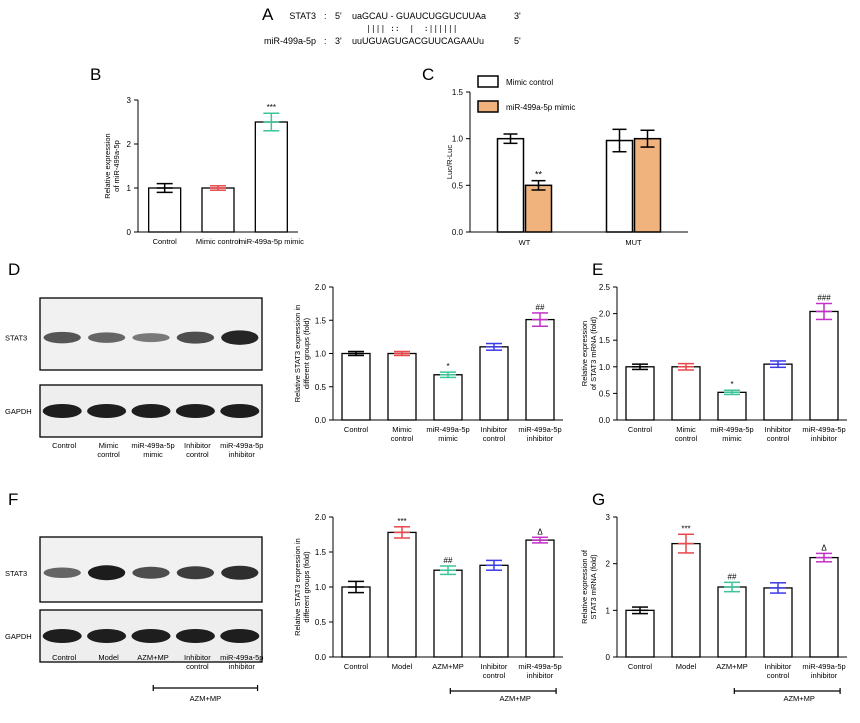 The height and width of the screenshot is (723, 860). Describe the element at coordinates (356, 429) in the screenshot. I see `x-tick-label-D: Control` at that location.